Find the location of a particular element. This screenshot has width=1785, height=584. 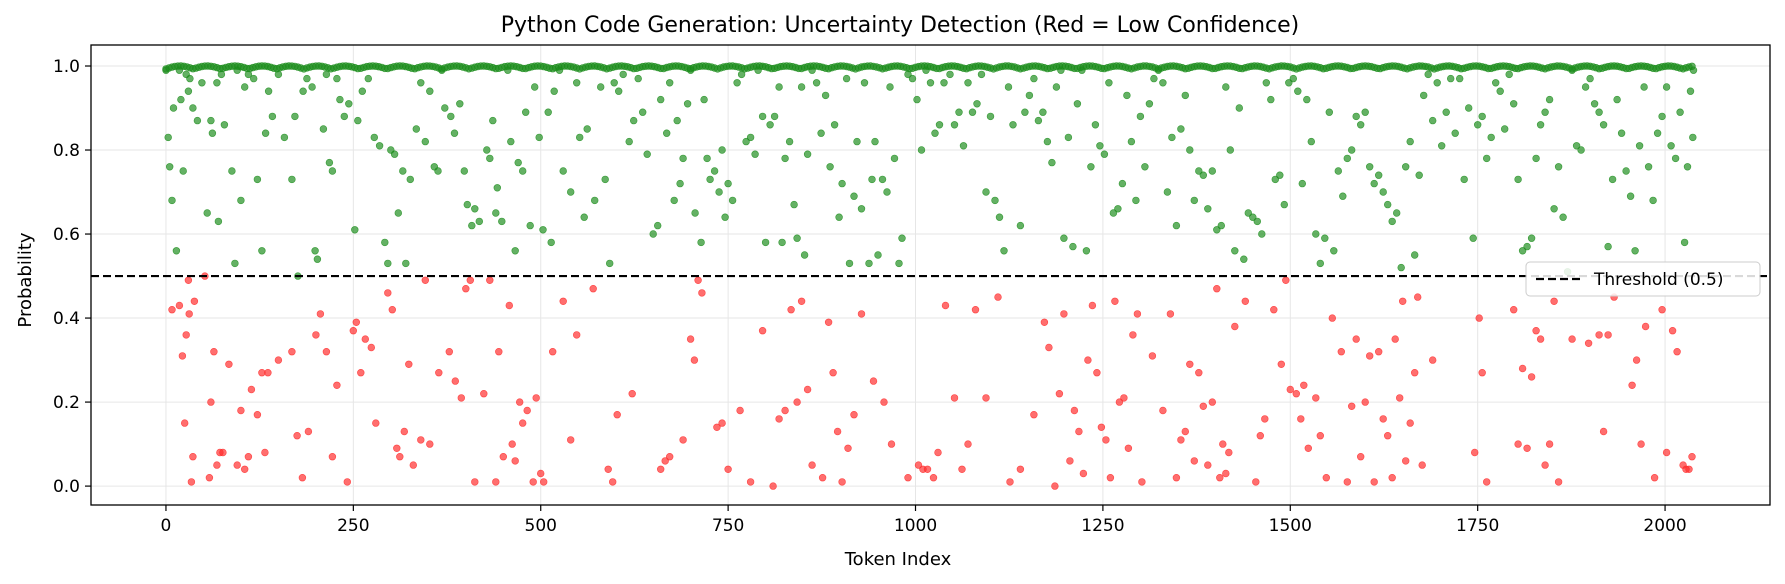

y-tick-label: 0.0 is located at coordinates (66, 487).